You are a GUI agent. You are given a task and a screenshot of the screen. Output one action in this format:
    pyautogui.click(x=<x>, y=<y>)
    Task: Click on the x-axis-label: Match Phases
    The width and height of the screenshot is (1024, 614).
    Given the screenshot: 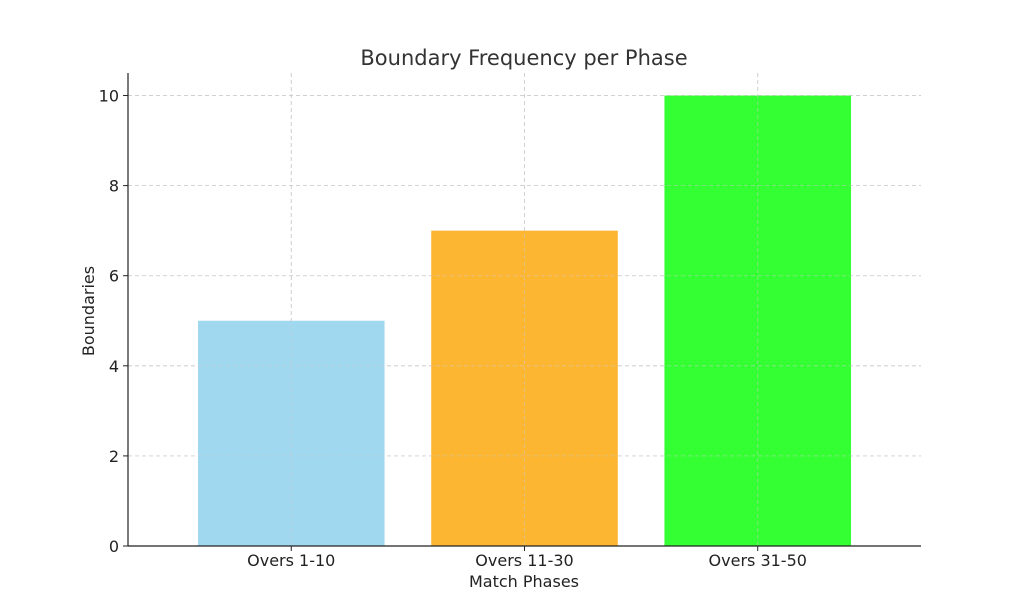 What is the action you would take?
    pyautogui.click(x=524, y=581)
    